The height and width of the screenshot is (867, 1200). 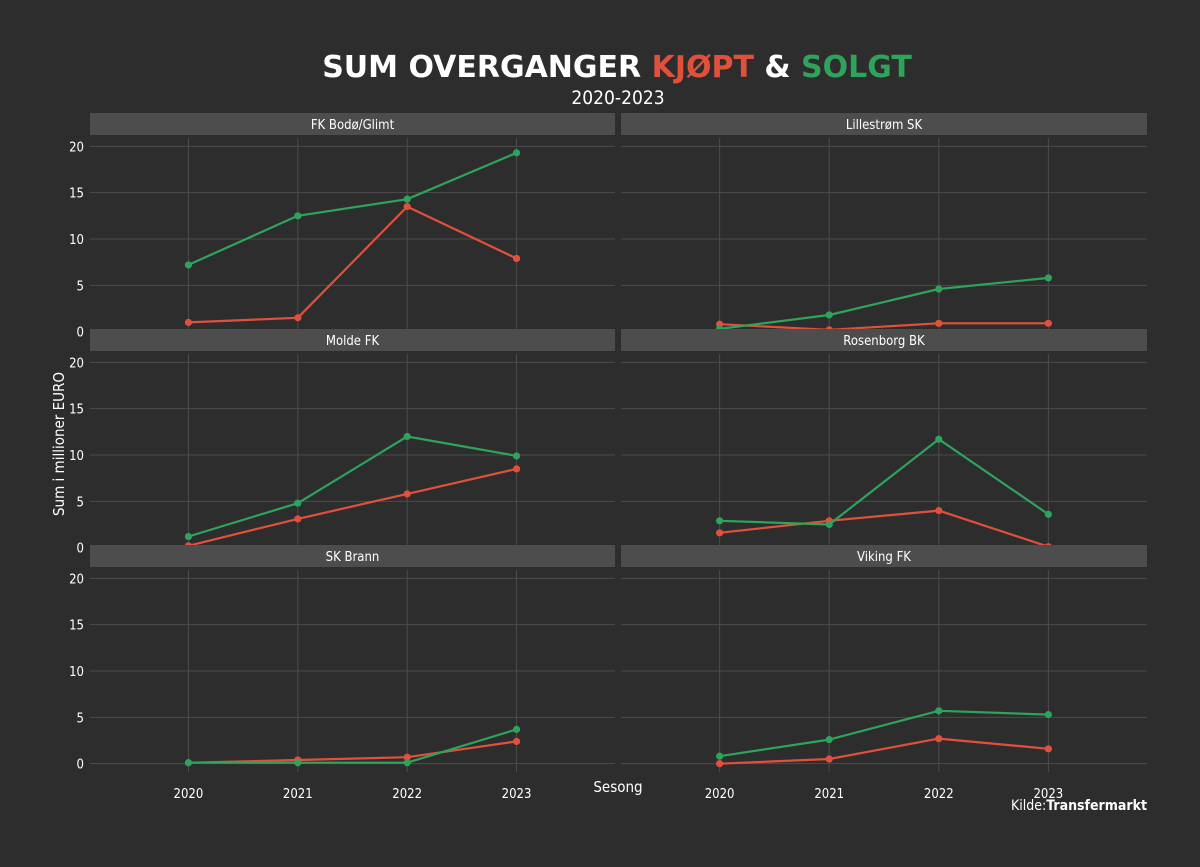 What do you see at coordinates (703, 67) in the screenshot?
I see `title-part-kjopt: KJØPT` at bounding box center [703, 67].